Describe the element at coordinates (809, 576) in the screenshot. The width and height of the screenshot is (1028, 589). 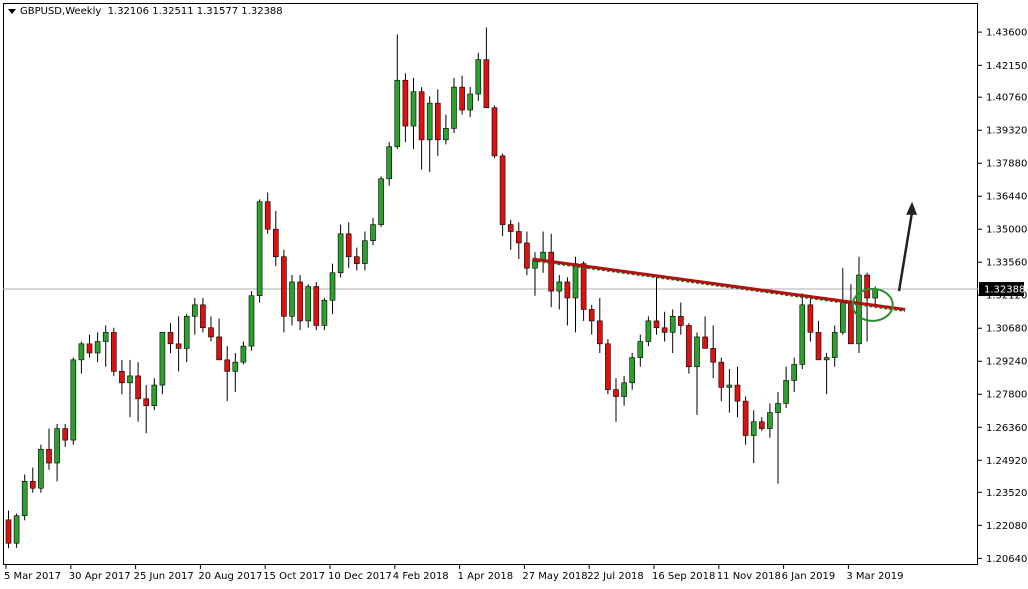
I see `x-tick-label-12: 6 Jan 2019` at that location.